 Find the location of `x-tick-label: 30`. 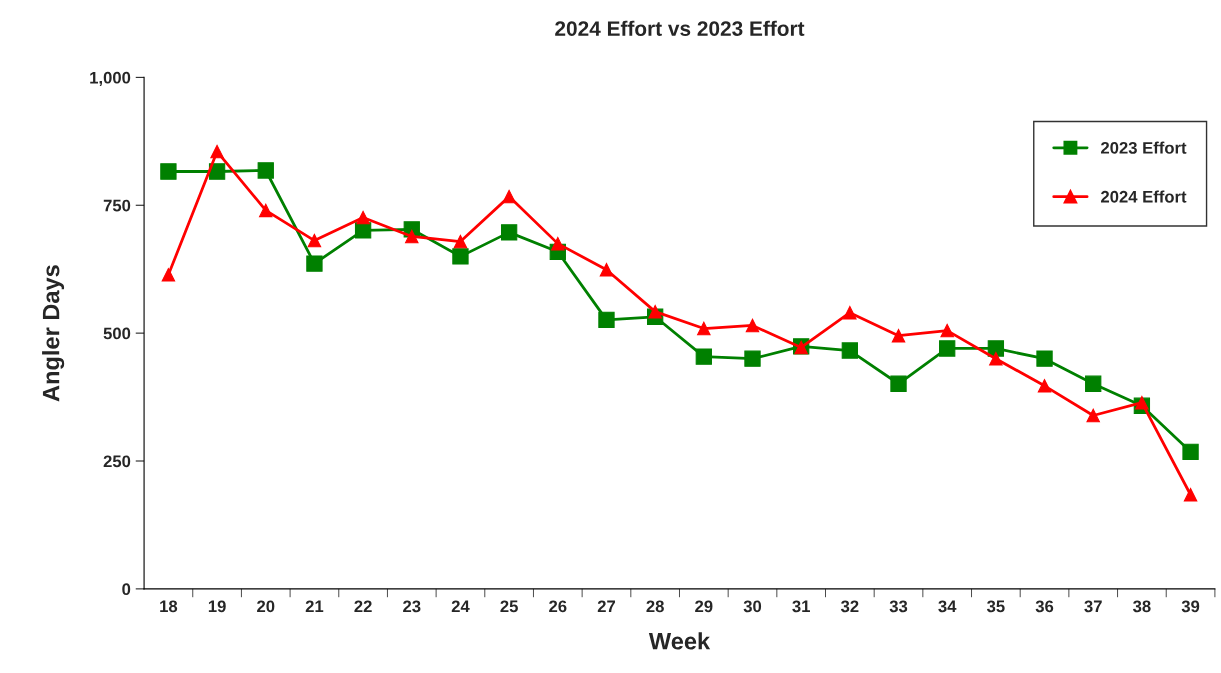

x-tick-label: 30 is located at coordinates (752, 606).